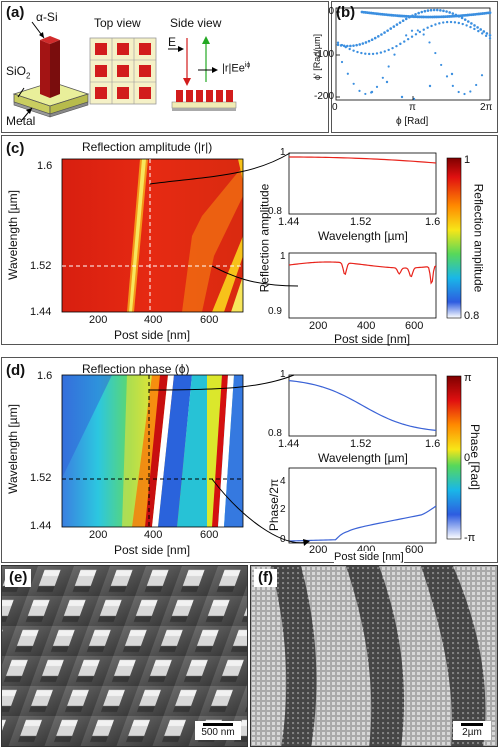  I want to click on panel-a: (a), so click(165, 67).